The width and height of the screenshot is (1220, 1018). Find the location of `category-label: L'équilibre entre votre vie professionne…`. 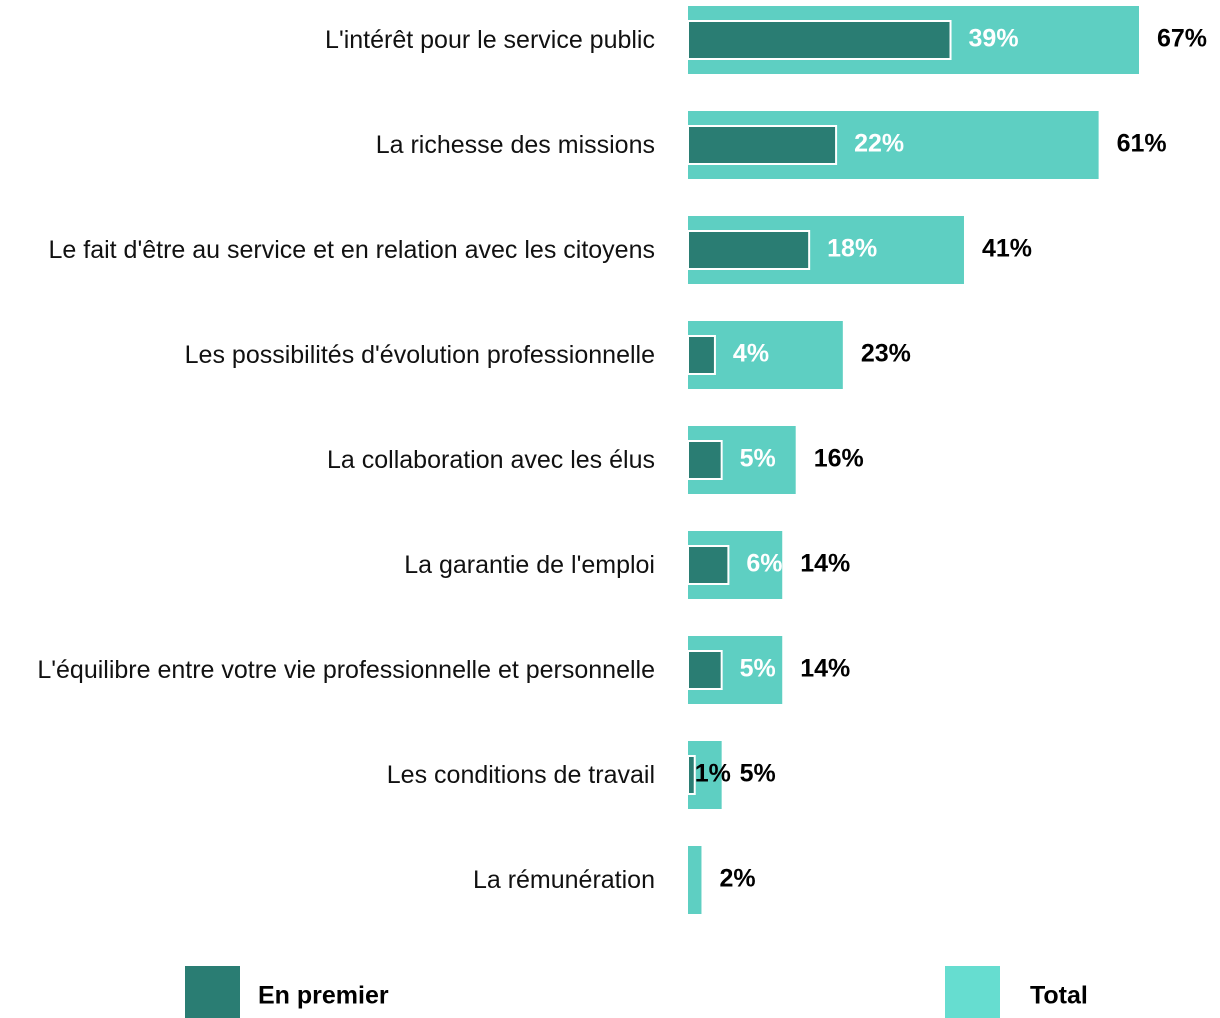

category-label: L'équilibre entre votre vie professionne… is located at coordinates (346, 669).